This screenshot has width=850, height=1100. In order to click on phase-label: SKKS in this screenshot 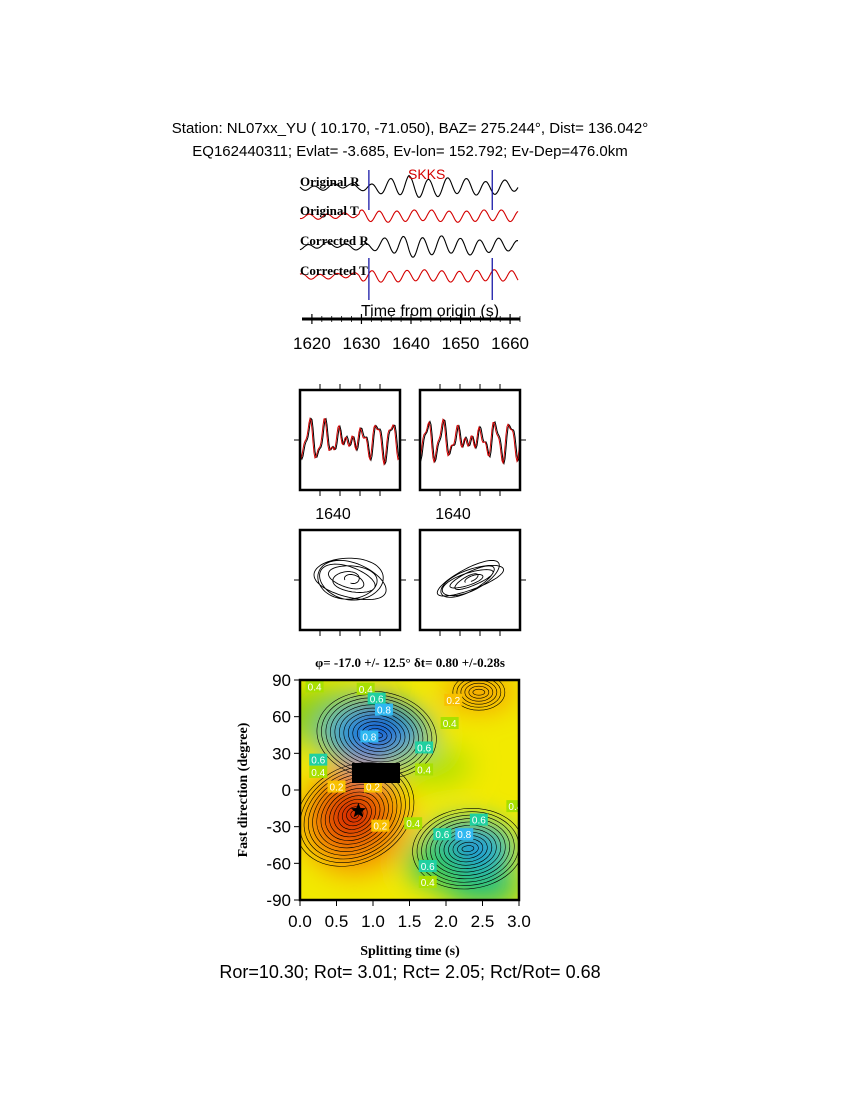, I will do `click(426, 174)`.